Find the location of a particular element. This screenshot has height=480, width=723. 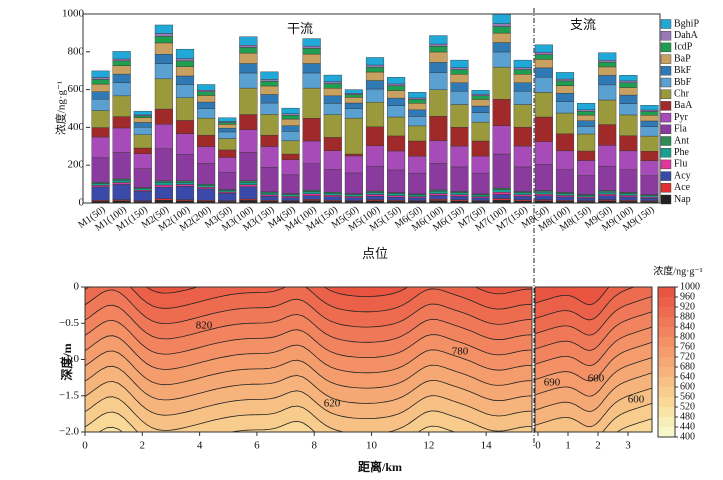

x-tick-label: 2 is located at coordinates (143, 446).